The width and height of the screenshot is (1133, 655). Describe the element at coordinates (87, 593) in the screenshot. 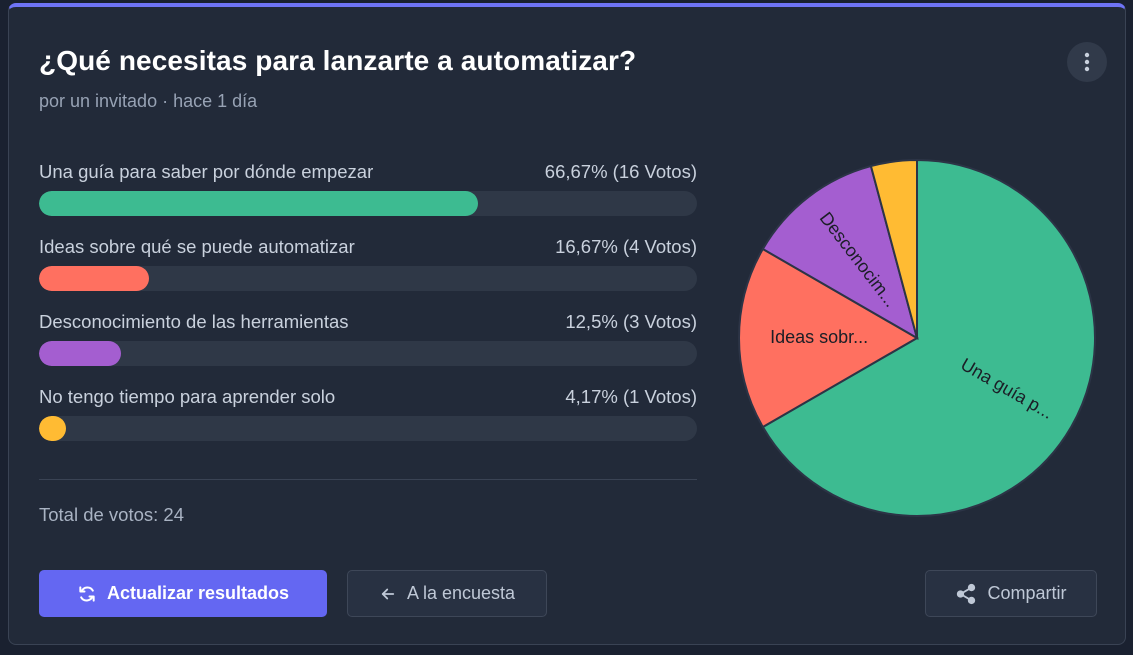

I see `refresh-icon` at that location.